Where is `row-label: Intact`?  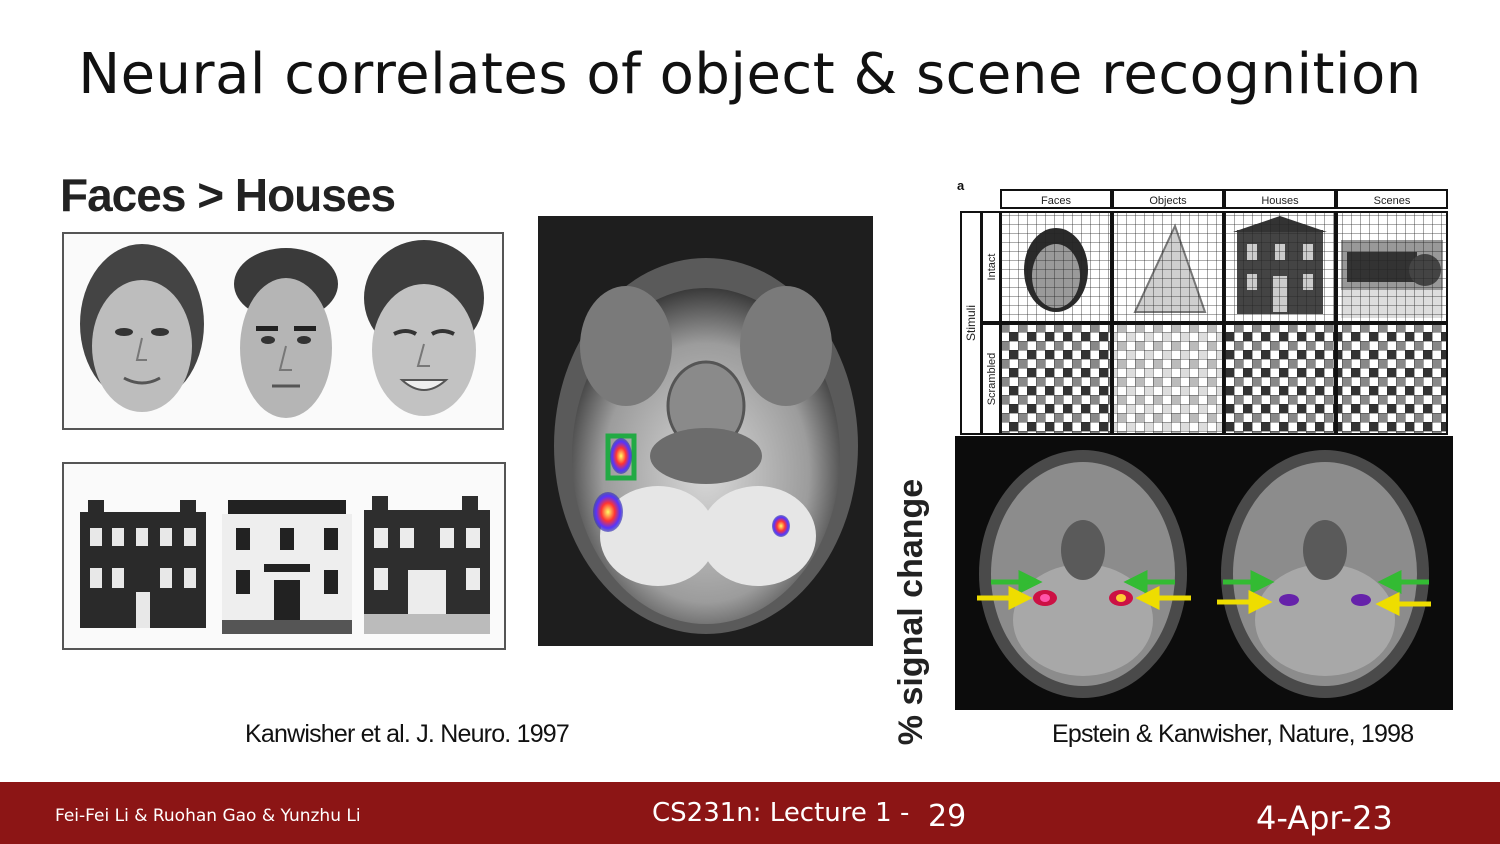
row-label: Intact is located at coordinates (992, 267).